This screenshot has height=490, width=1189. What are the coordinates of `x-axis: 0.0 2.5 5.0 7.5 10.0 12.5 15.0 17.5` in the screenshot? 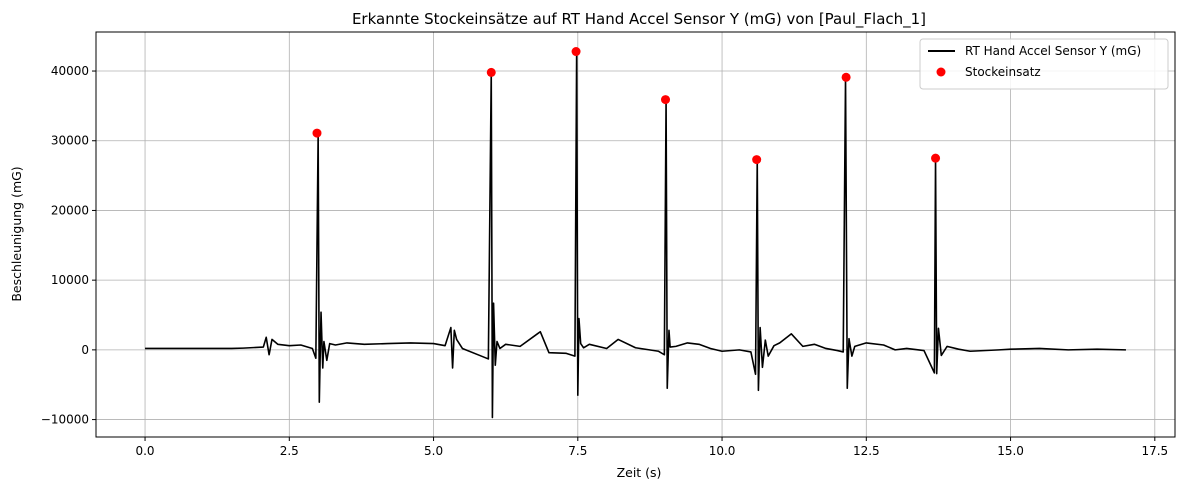 It's located at (651, 447).